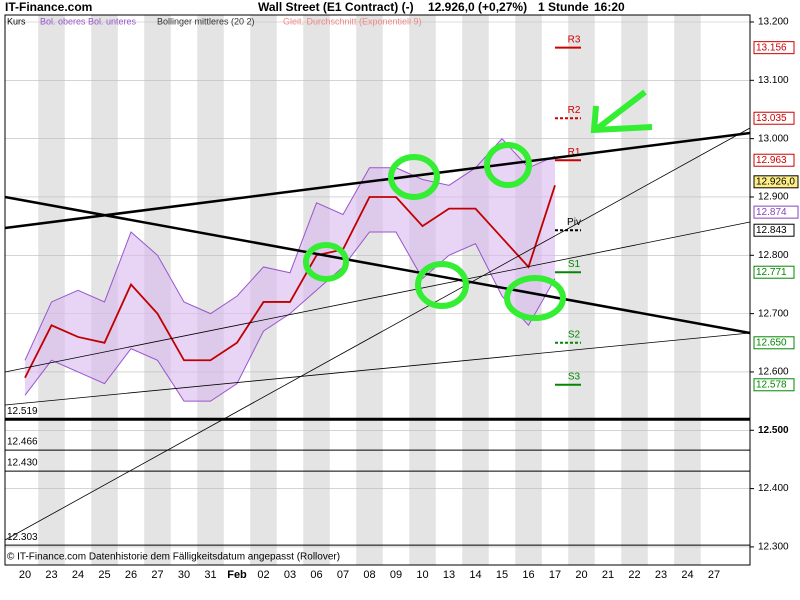  Describe the element at coordinates (22, 537) in the screenshot. I see `reference-label: 12.303` at that location.